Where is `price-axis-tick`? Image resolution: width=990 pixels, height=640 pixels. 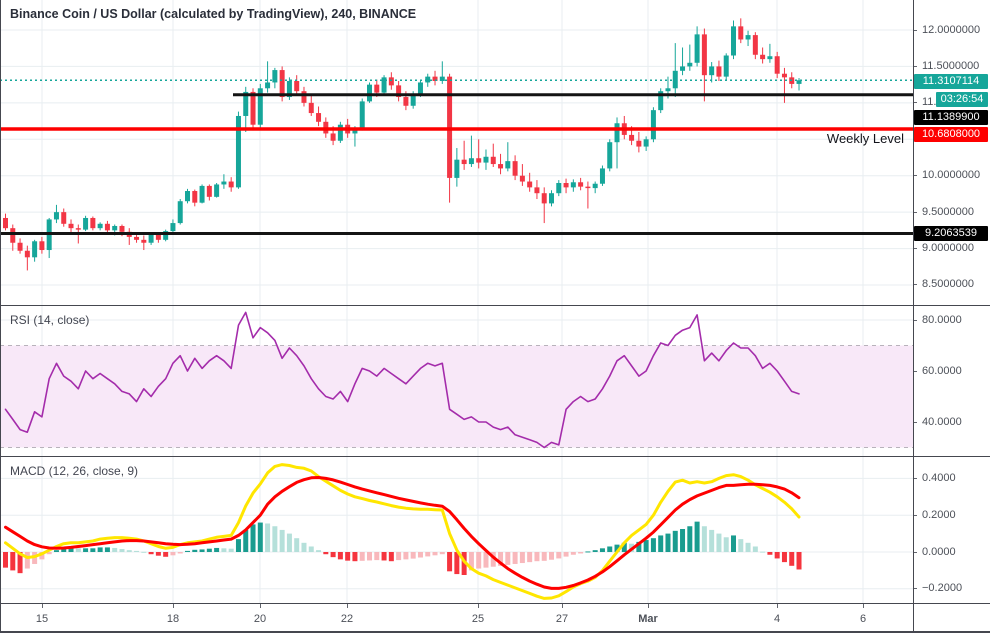 price-axis-tick is located at coordinates (915, 285).